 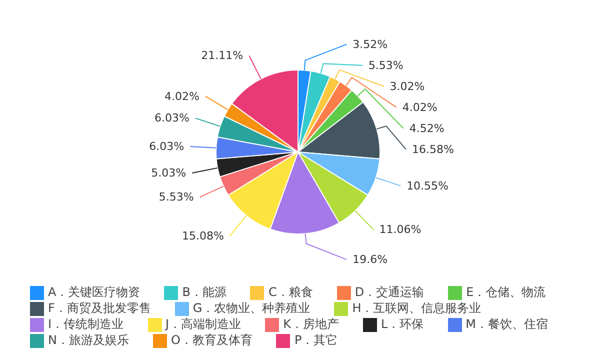 What do you see at coordinates (316, 340) in the screenshot?
I see `legend-label: P．其它` at bounding box center [316, 340].